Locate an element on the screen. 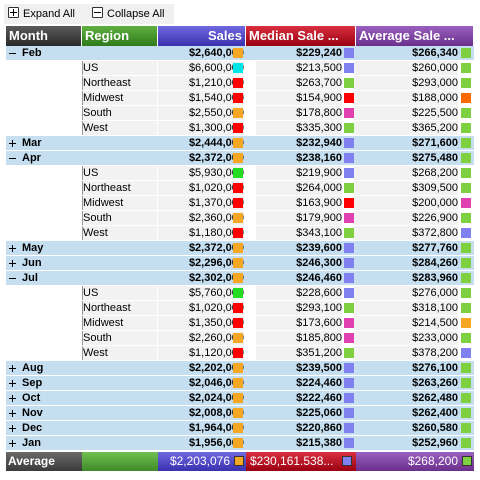  sales-value: $1,180,000 is located at coordinates (201, 233).